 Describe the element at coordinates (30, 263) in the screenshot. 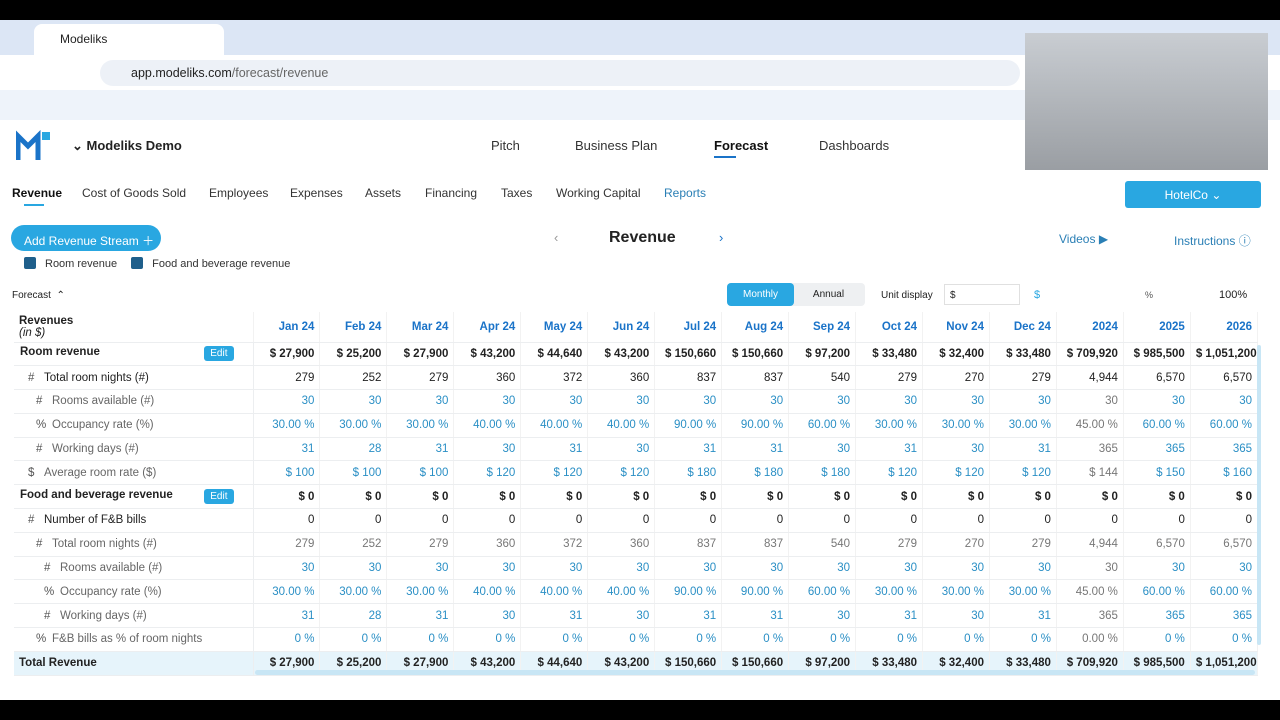

I see `checkbox` at that location.